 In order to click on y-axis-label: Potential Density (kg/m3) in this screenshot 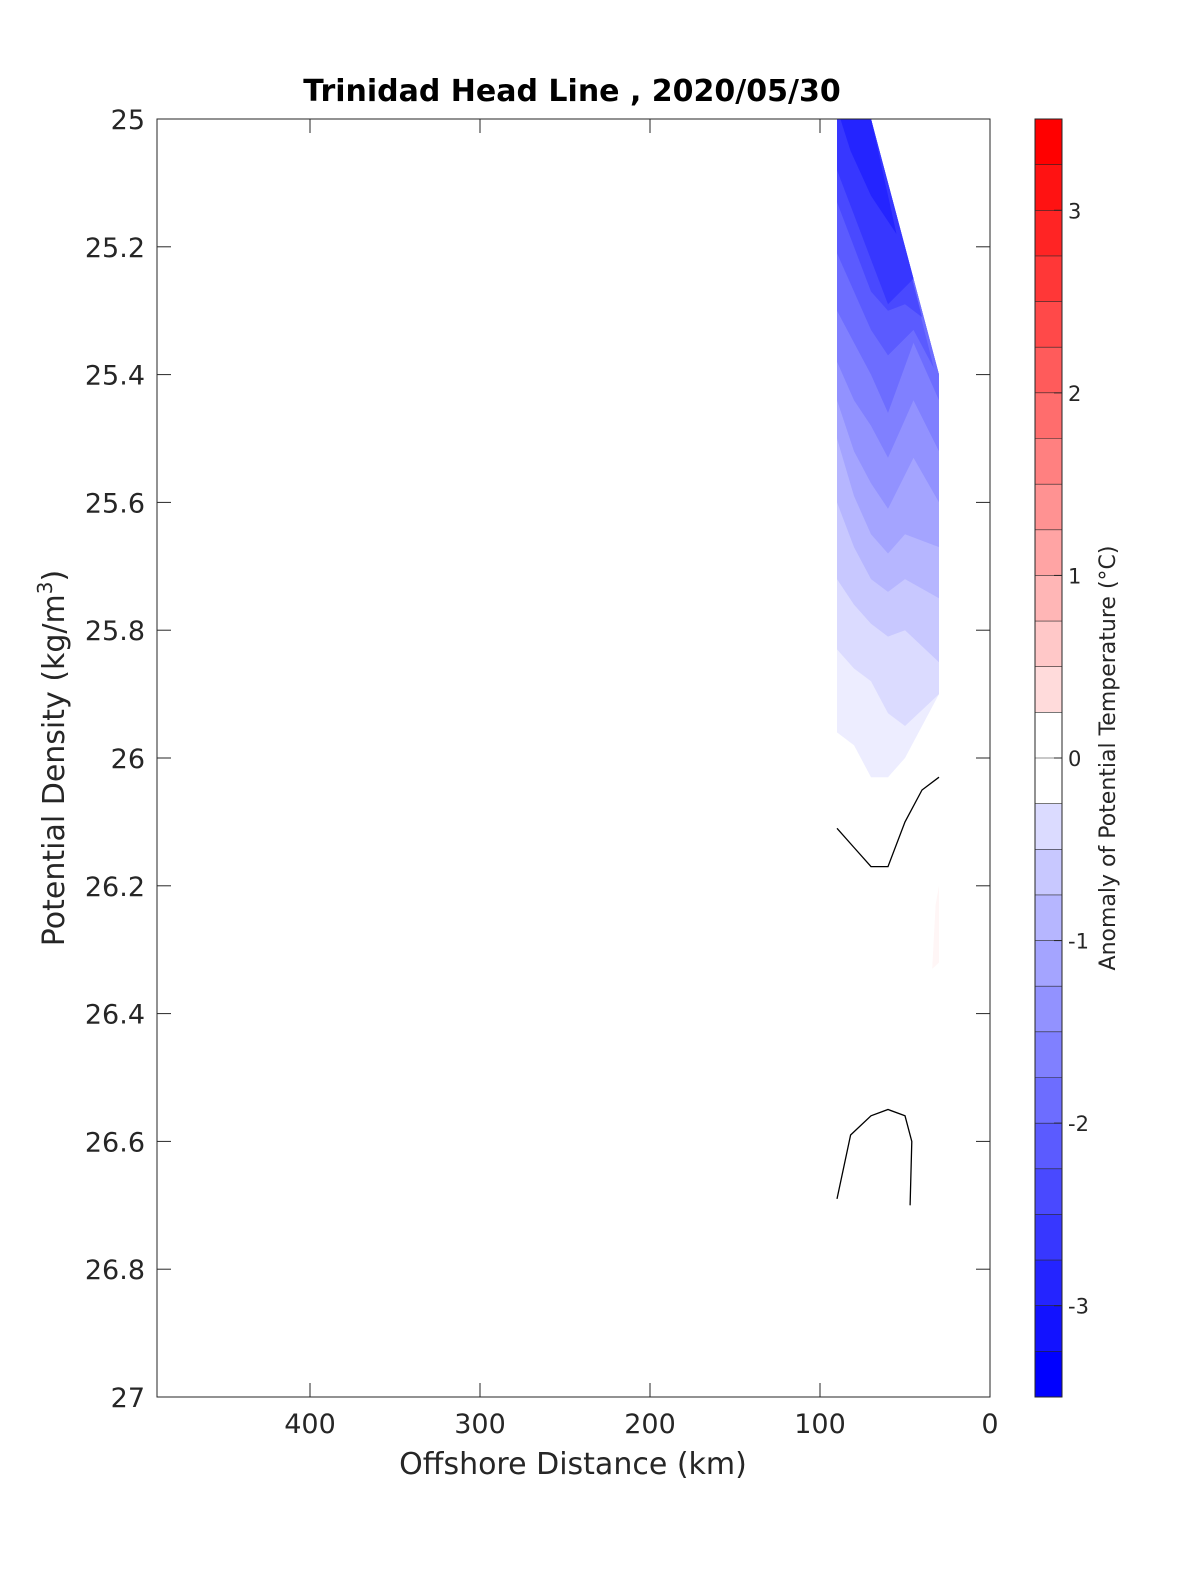, I will do `click(52, 758)`.